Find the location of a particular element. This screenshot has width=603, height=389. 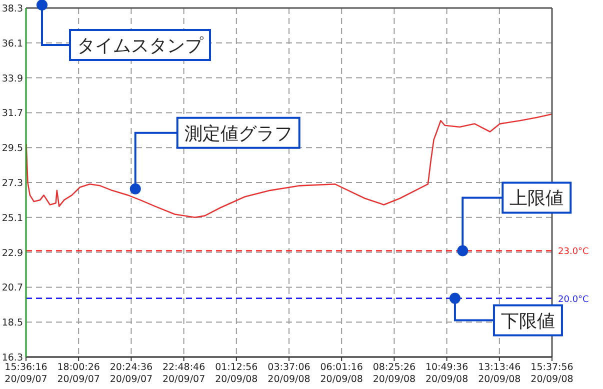

annotation: 下限値 is located at coordinates (527, 321).